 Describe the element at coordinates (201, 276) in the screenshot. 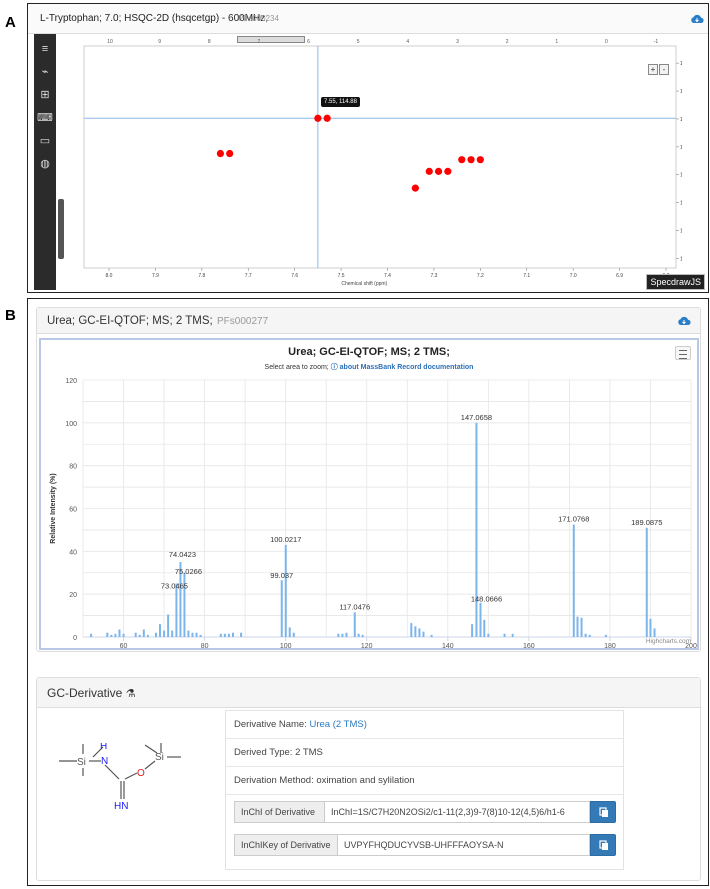

I see `bottom-tick-label: 7.8` at that location.